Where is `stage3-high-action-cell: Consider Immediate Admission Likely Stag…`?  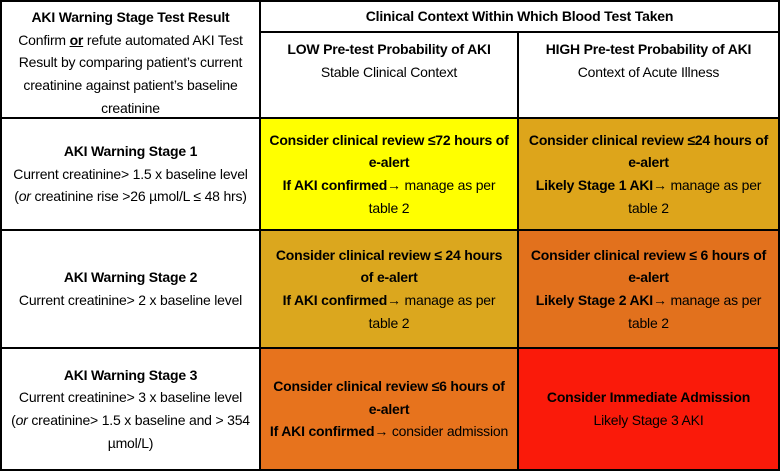
stage3-high-action-cell: Consider Immediate Admission Likely Stag… is located at coordinates (648, 409).